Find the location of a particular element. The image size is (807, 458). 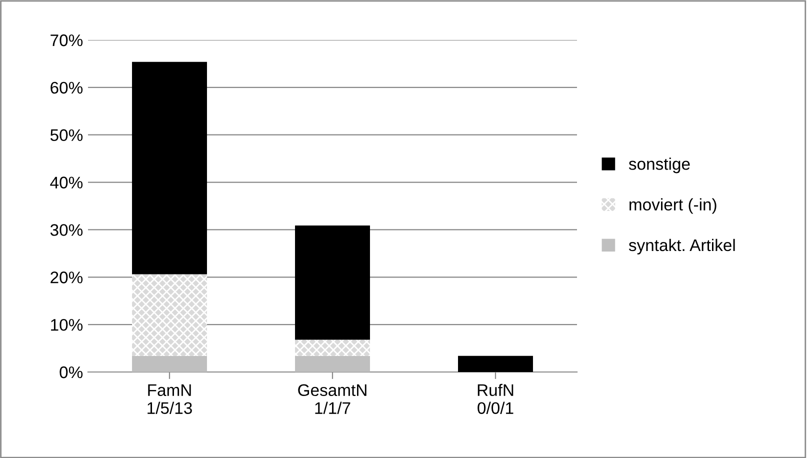

x-tick-label: RufN 0/0/1 is located at coordinates (496, 399).